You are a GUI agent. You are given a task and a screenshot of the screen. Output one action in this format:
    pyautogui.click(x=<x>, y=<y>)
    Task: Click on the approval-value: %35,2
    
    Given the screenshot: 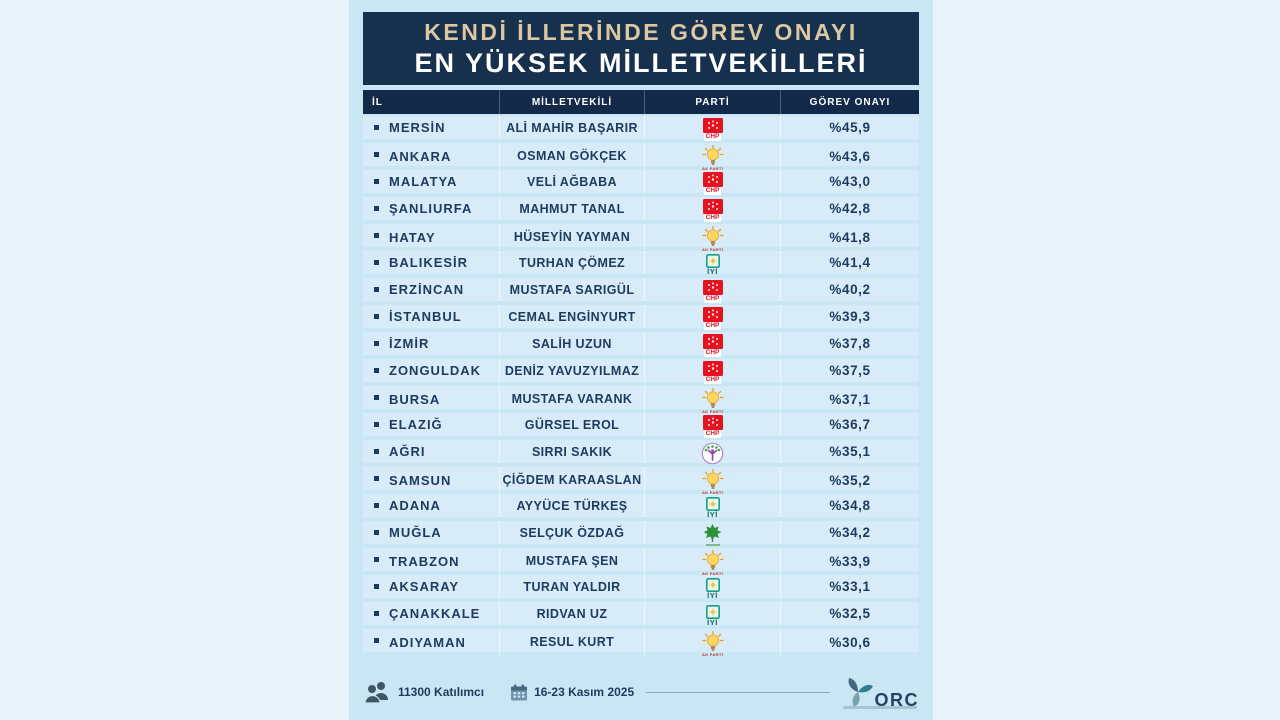 What is the action you would take?
    pyautogui.click(x=850, y=480)
    